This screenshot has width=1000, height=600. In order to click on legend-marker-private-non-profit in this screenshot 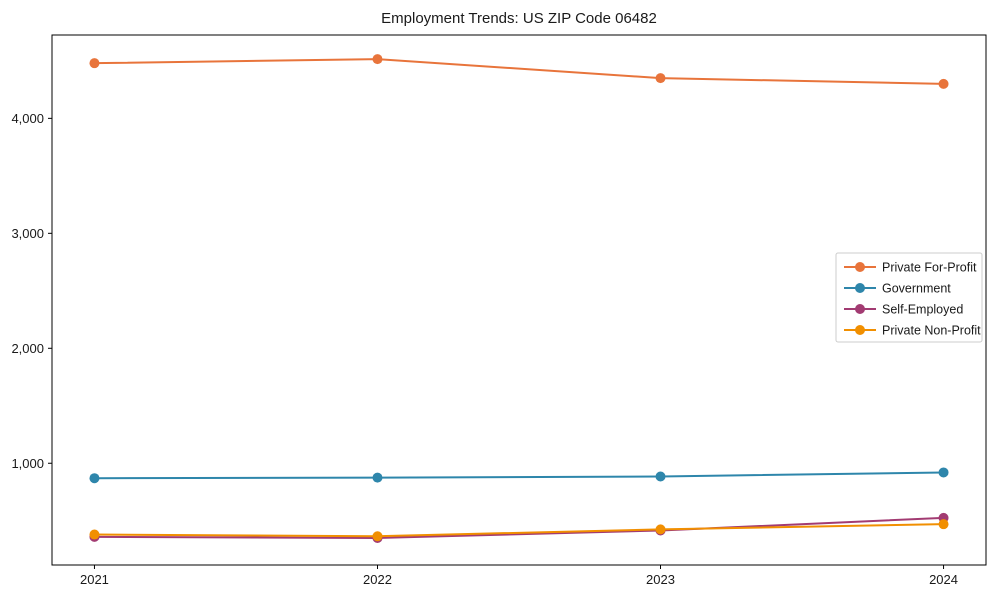, I will do `click(860, 330)`.